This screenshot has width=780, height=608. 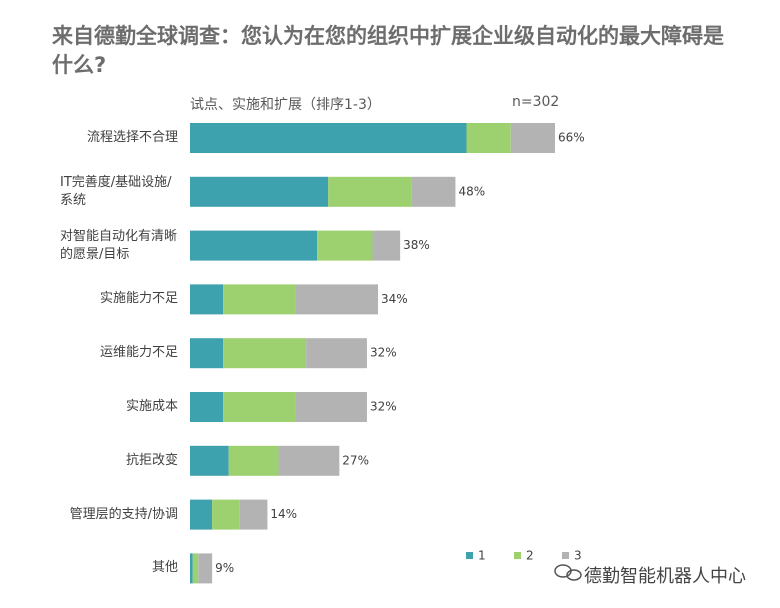 I want to click on total-label: 66%, so click(x=571, y=138).